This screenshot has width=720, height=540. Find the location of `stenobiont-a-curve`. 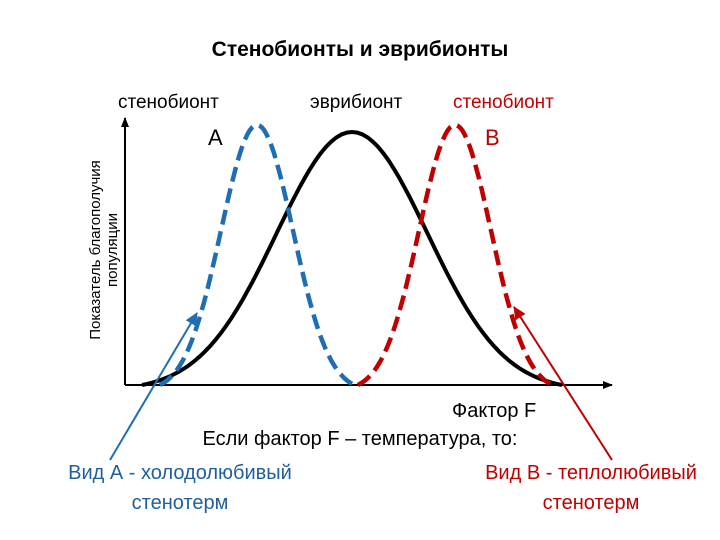

stenobiont-a-curve is located at coordinates (257, 254).